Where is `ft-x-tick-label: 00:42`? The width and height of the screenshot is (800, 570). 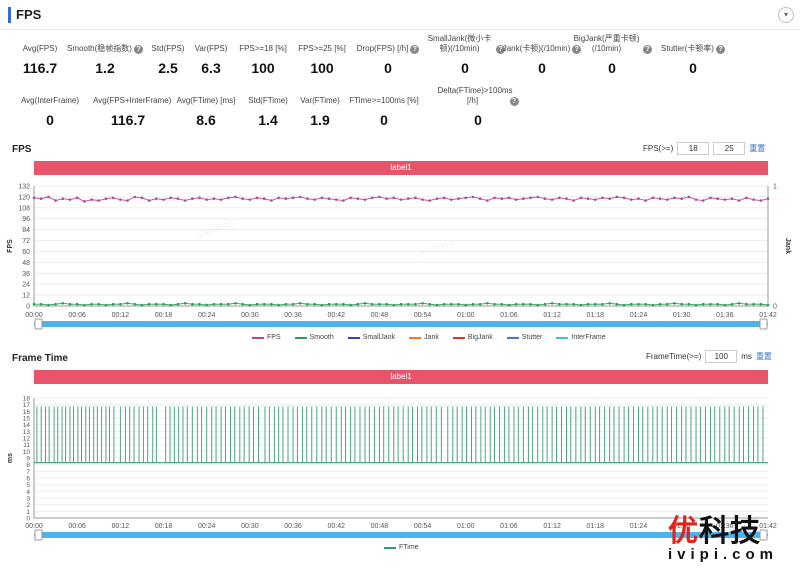 ft-x-tick-label: 00:42 is located at coordinates (336, 526).